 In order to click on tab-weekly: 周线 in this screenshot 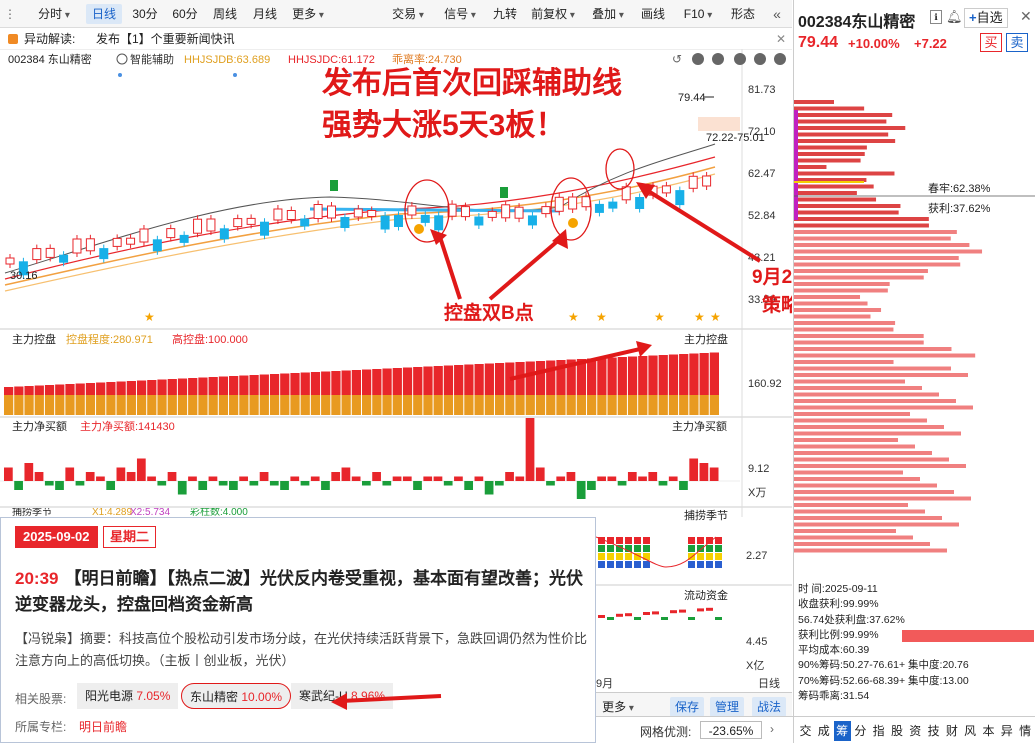, I will do `click(224, 14)`.